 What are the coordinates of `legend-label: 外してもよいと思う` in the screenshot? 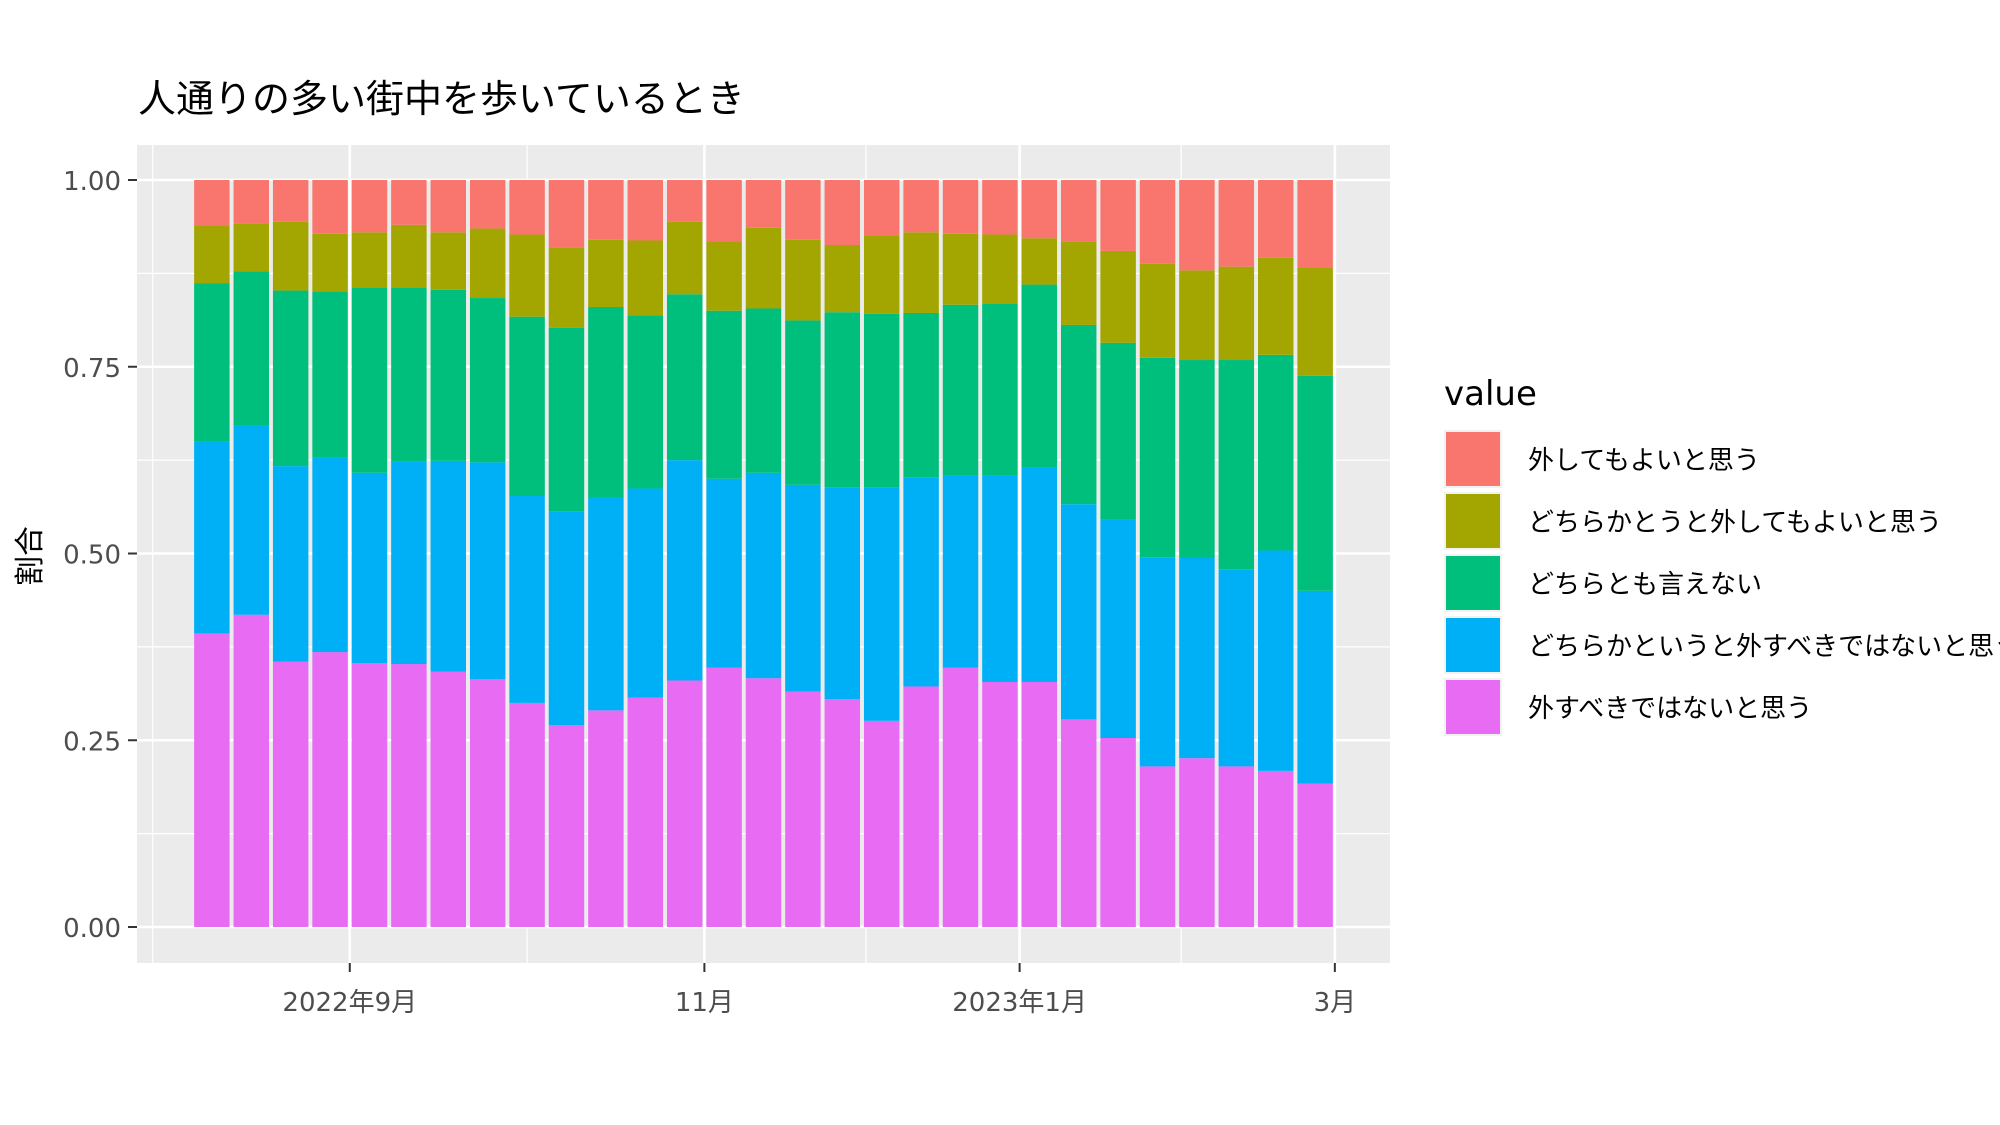 It's located at (1644, 461).